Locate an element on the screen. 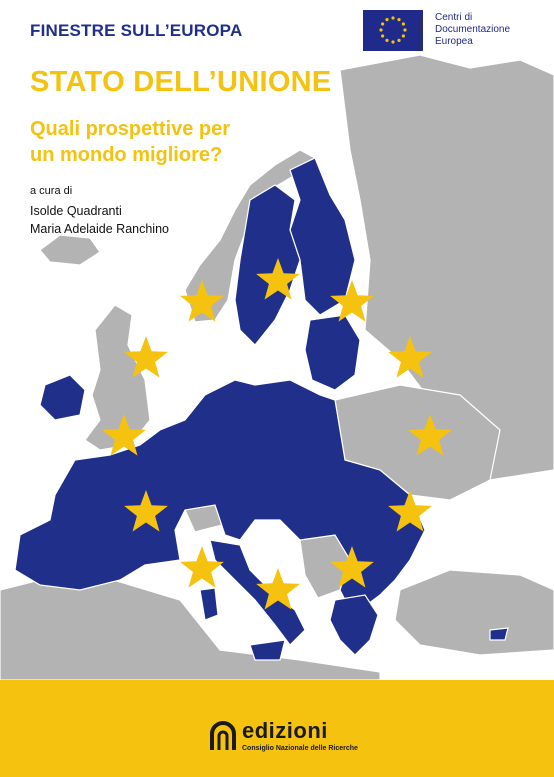  cnr-edizioni-logo-icon is located at coordinates (223, 735).